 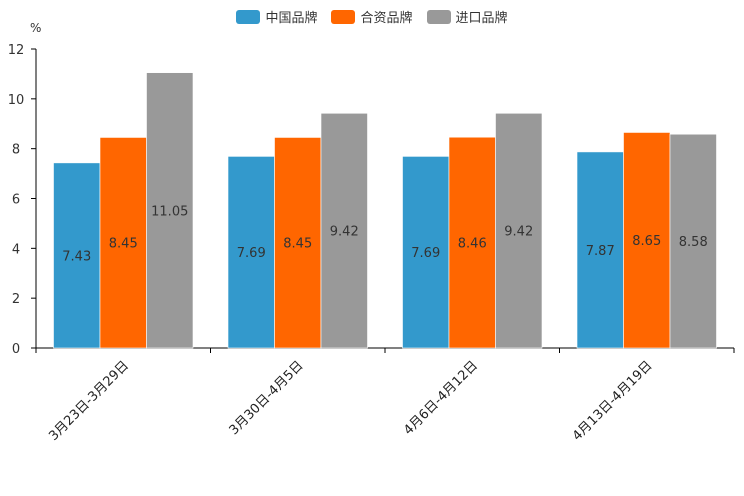 I want to click on legend-item-joint: 合资品牌, so click(x=372, y=16).